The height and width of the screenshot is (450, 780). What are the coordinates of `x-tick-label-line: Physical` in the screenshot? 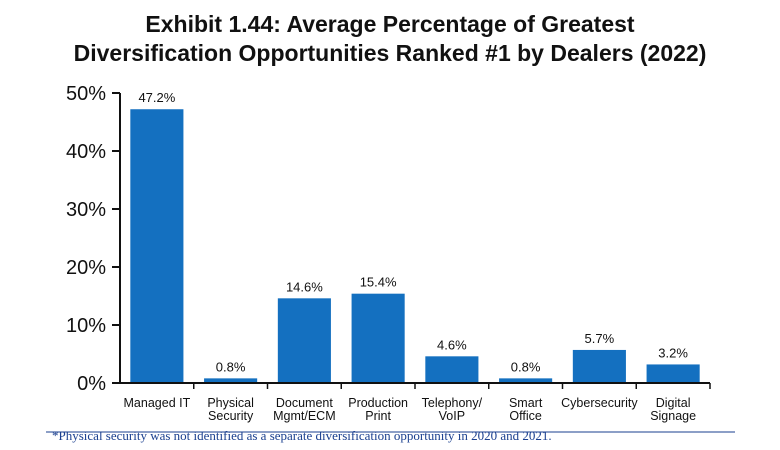 It's located at (230, 403).